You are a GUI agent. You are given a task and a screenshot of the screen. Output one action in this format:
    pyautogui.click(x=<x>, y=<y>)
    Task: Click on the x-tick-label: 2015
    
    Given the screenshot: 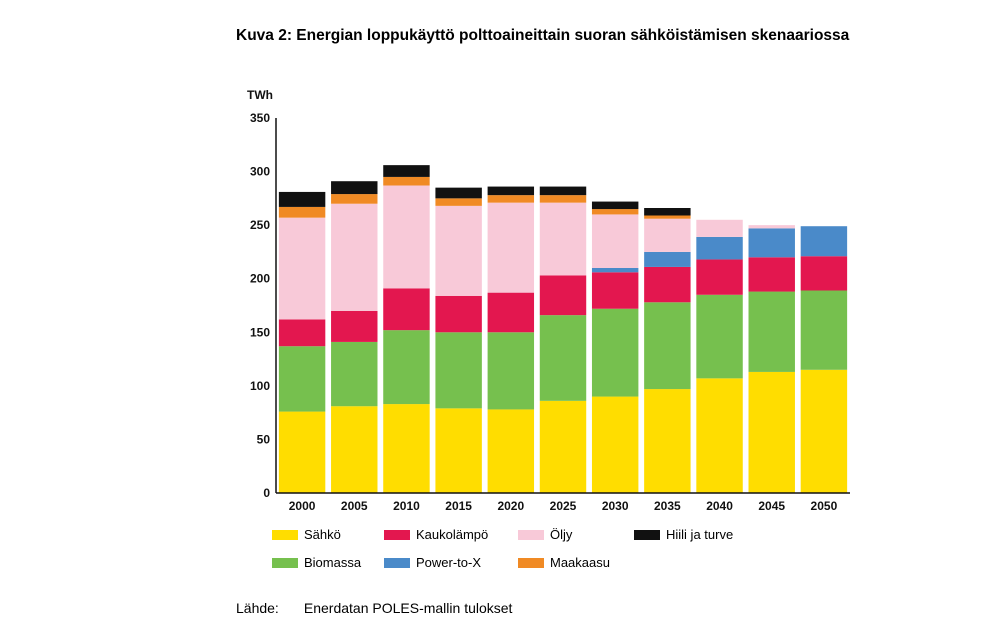 What is the action you would take?
    pyautogui.click(x=458, y=506)
    